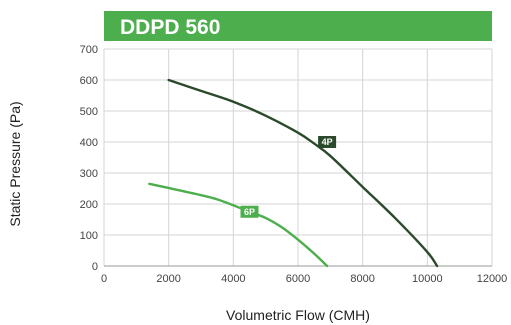  What do you see at coordinates (15, 163) in the screenshot?
I see `y-axis-label: Static Pressure (Pa)` at bounding box center [15, 163].